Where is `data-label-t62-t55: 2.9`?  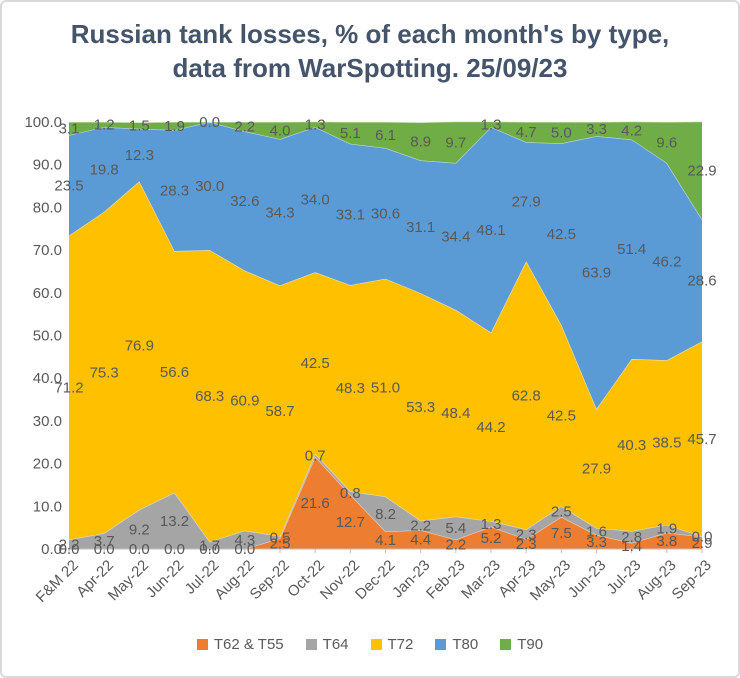
data-label-t62-t55: 2.9 is located at coordinates (702, 543).